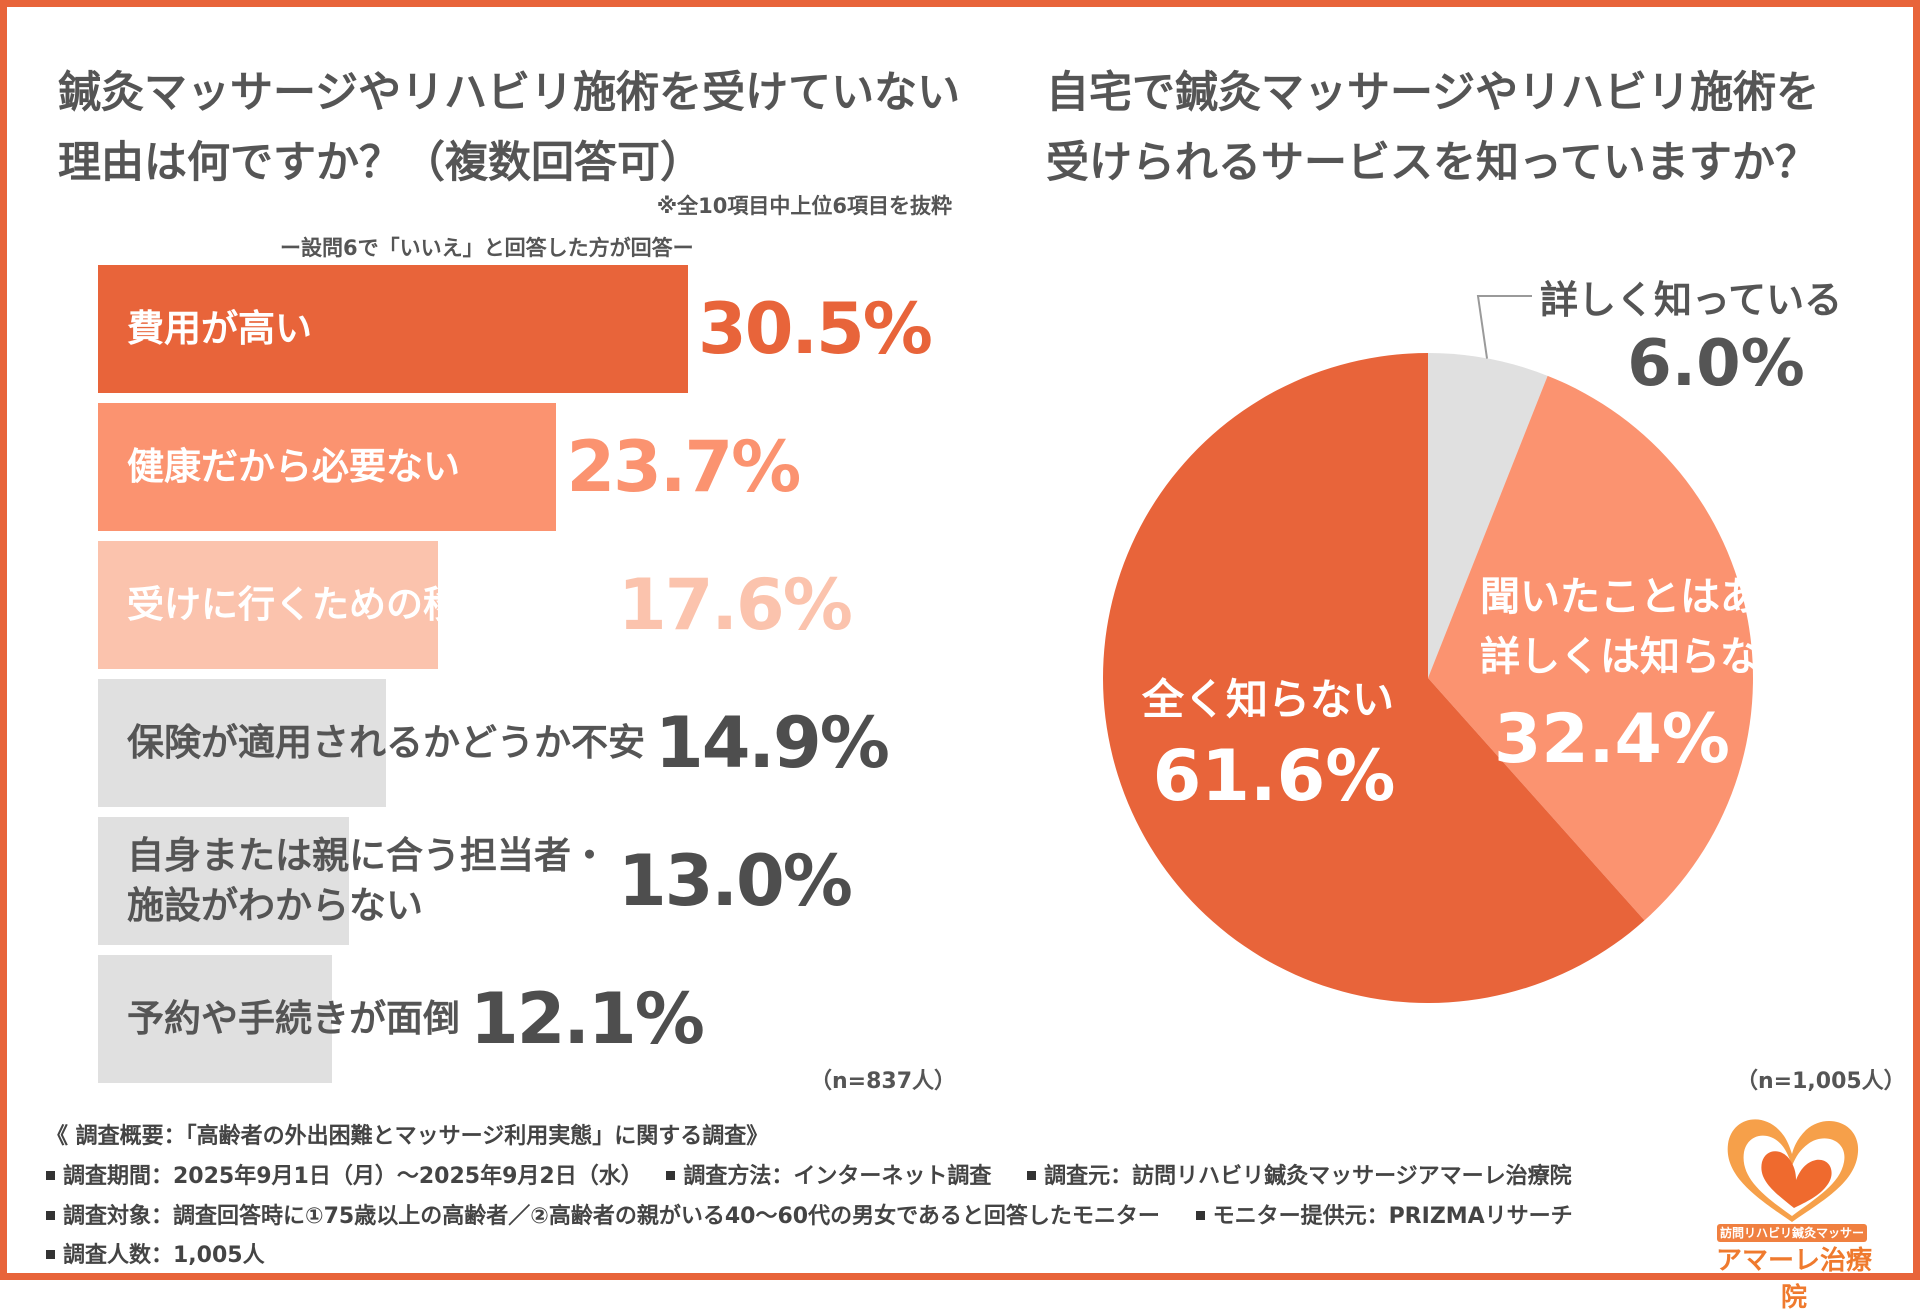  Describe the element at coordinates (1691, 300) in the screenshot. I see `pie-slice-label: 詳しく知っている` at that location.